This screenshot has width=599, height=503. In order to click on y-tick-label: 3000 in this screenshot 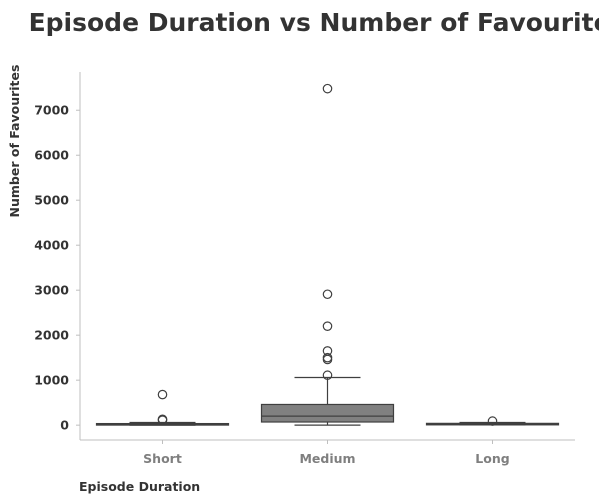, I will do `click(51, 290)`.